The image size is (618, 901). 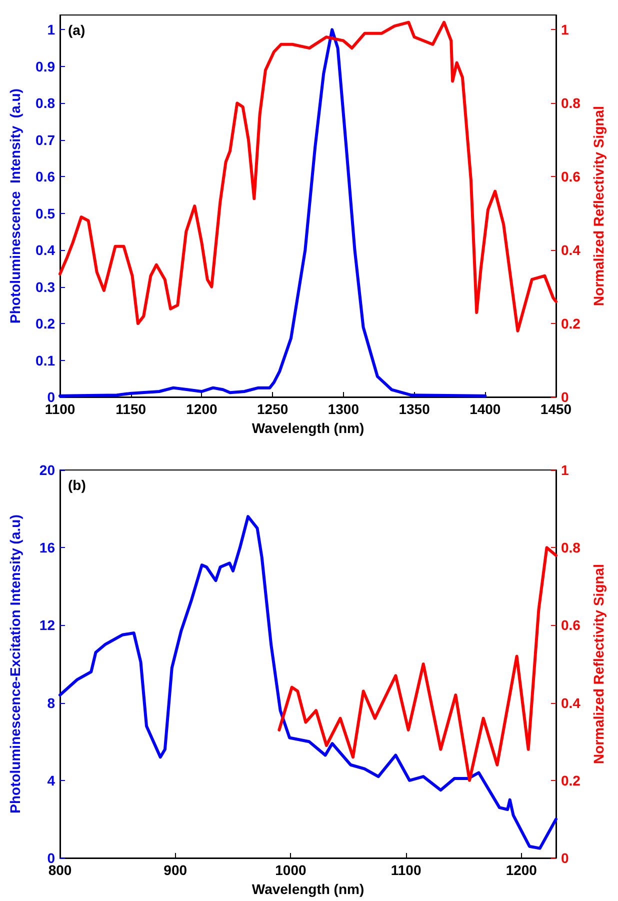 I want to click on annotation: (b), so click(x=77, y=485).